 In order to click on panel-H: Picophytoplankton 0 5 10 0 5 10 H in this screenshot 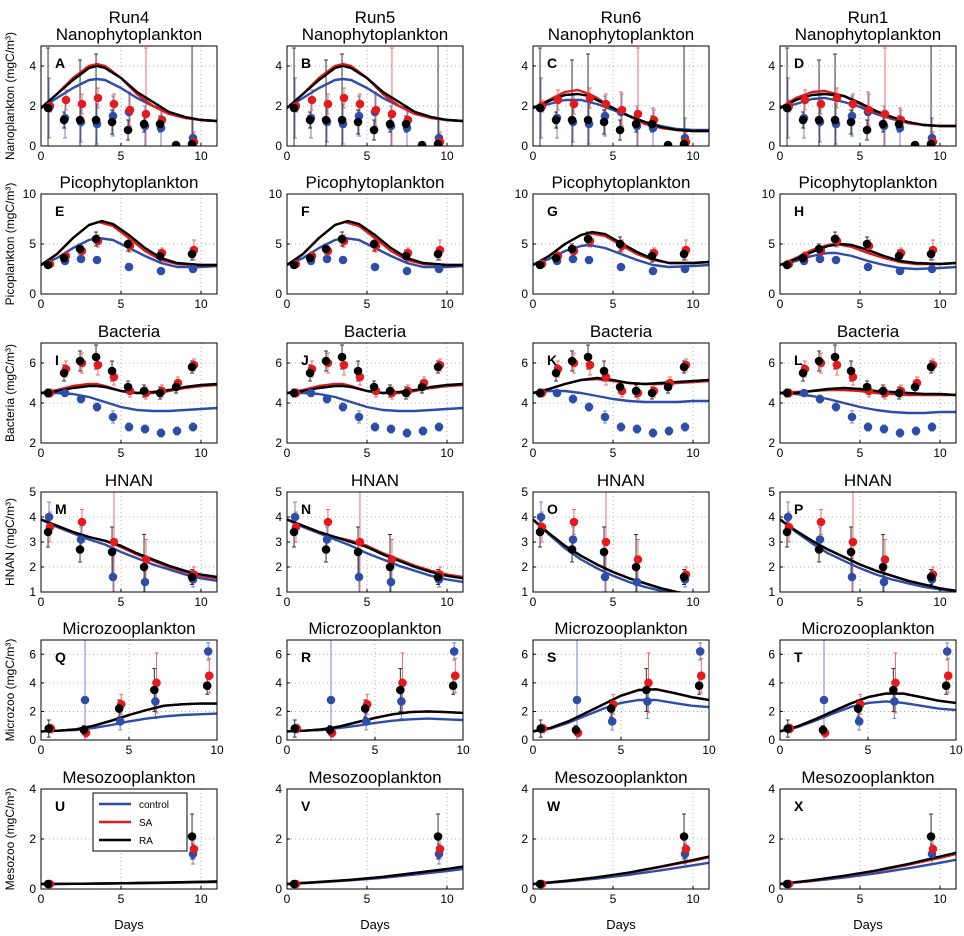, I will do `click(859, 242)`.